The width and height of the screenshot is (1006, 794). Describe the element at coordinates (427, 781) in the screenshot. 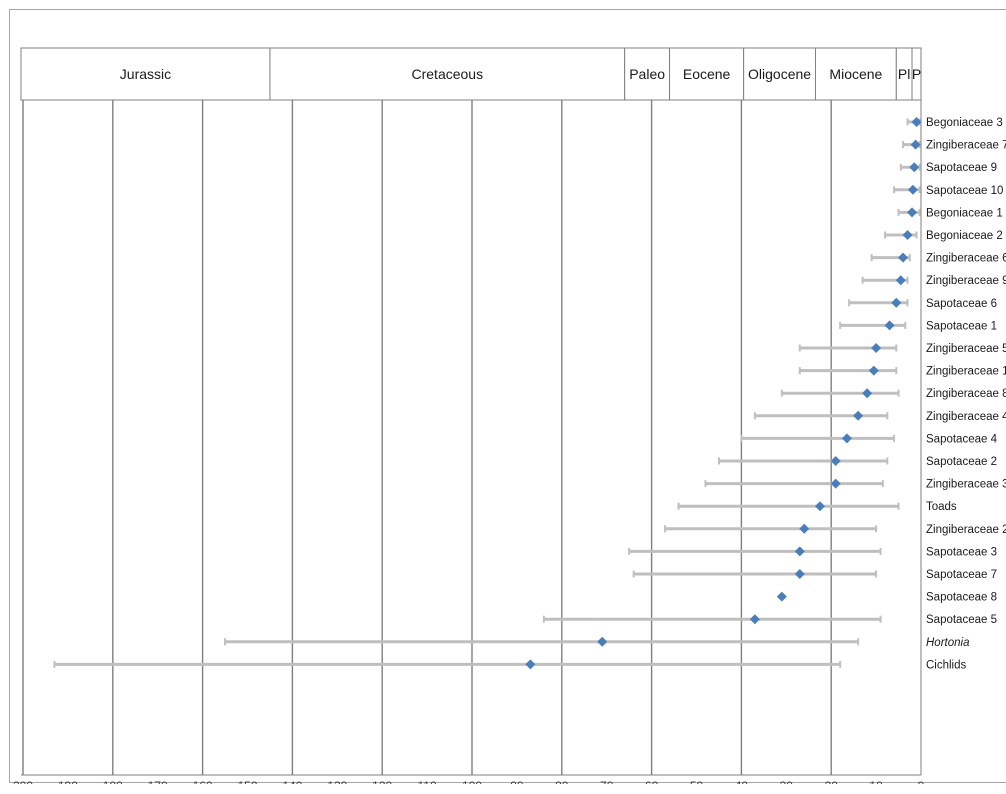

I see `x-tick-label: 110` at that location.